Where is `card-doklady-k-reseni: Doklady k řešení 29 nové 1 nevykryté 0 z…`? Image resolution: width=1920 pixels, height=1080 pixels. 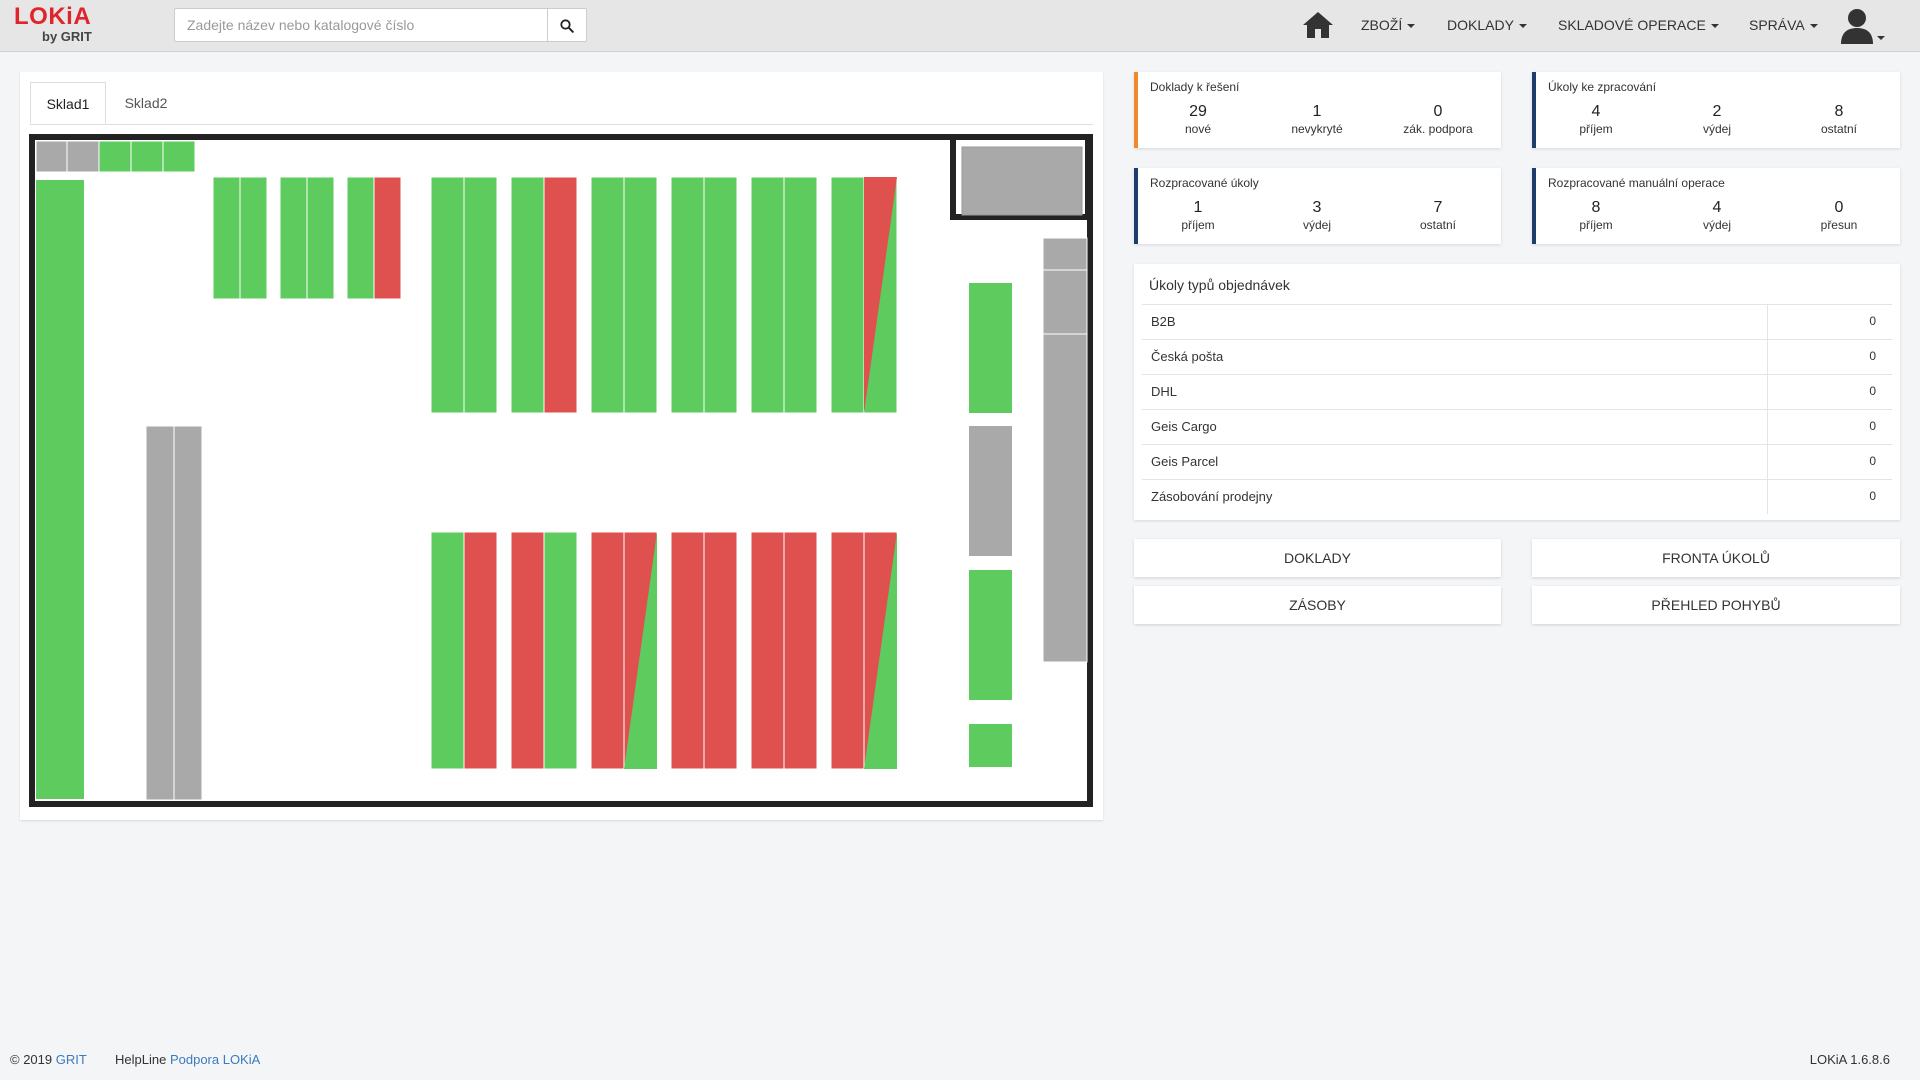 card-doklady-k-reseni: Doklady k řešení 29 nové 1 nevykryté 0 z… is located at coordinates (1317, 110).